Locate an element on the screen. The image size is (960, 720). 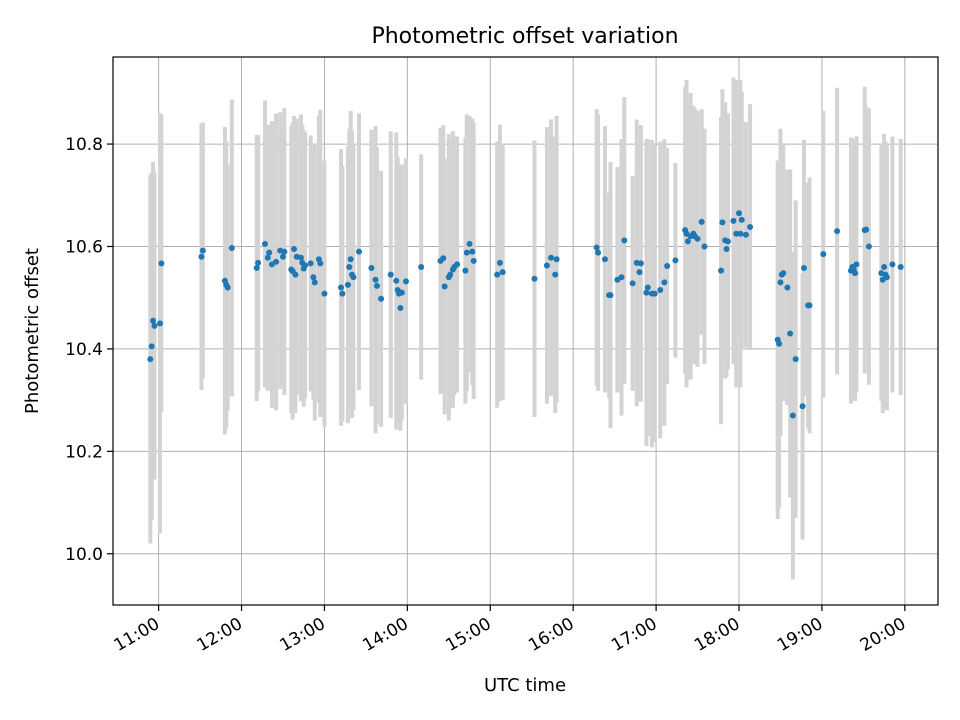
y-axis-label: Photometric offset is located at coordinates (32, 331).